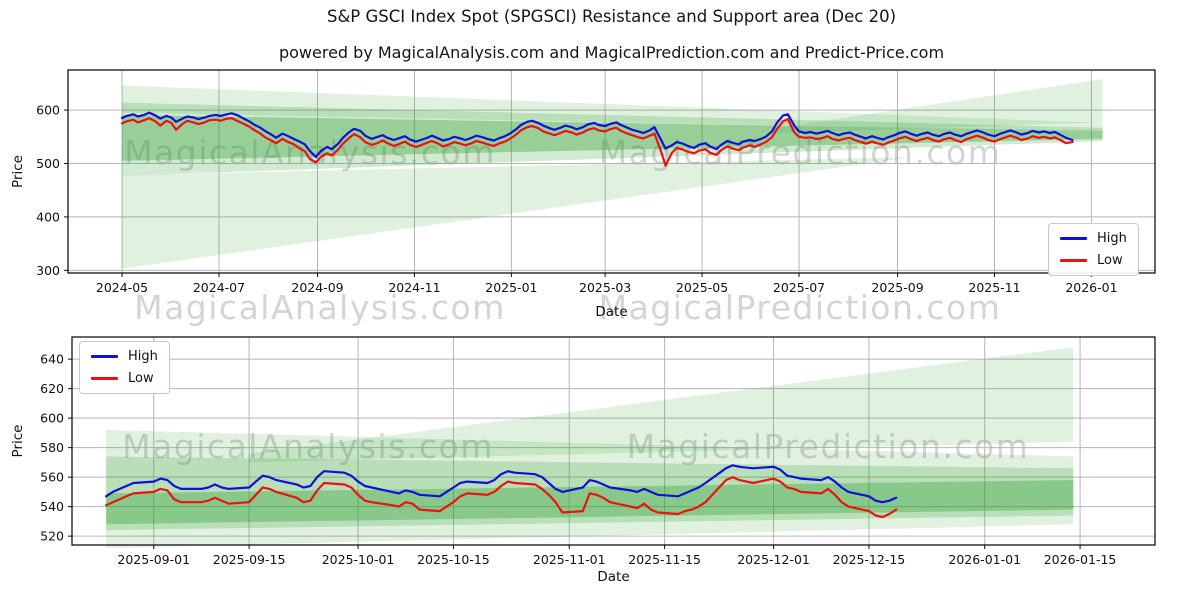  Describe the element at coordinates (48, 163) in the screenshot. I see `y-tick-label: 500` at that location.